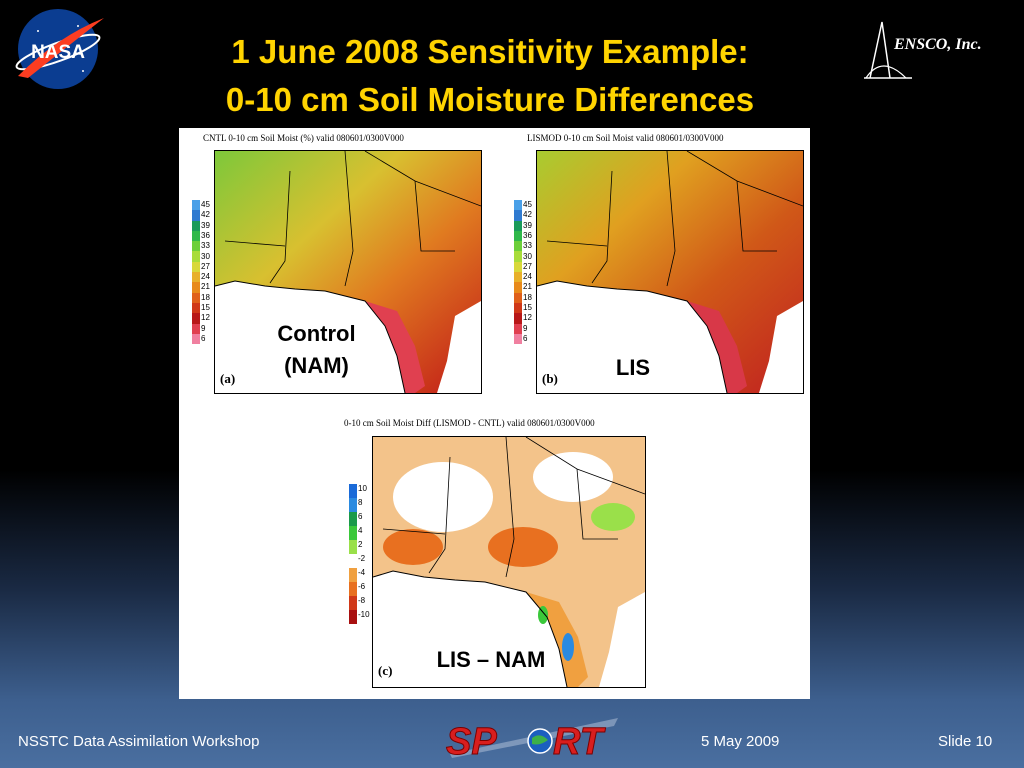  What do you see at coordinates (550, 378) in the screenshot?
I see `panel-b-letter: (b)` at bounding box center [550, 378].